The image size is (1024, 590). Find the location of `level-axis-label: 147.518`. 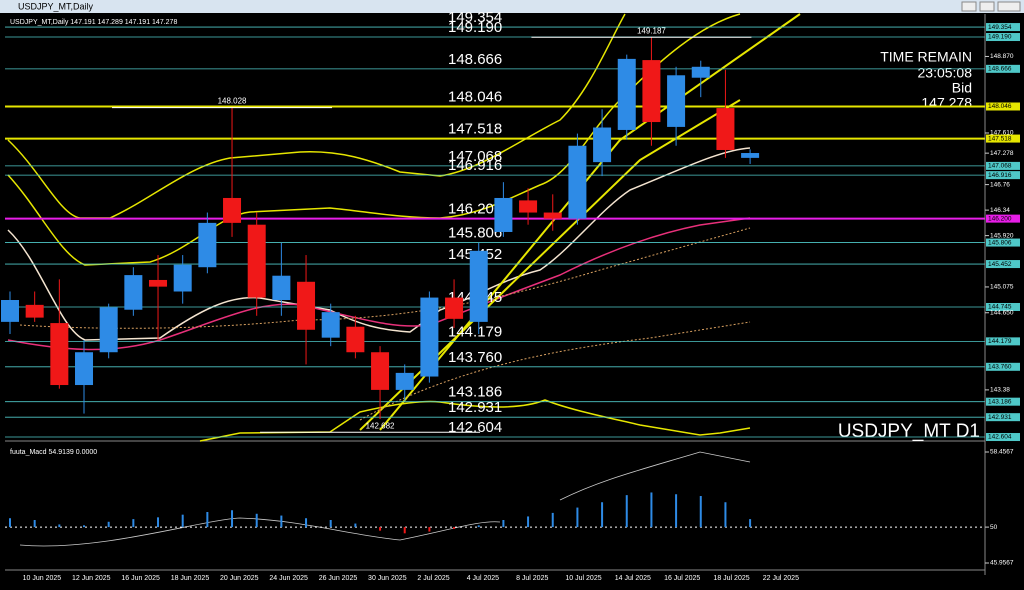

level-axis-label: 147.518 is located at coordinates (1000, 138).